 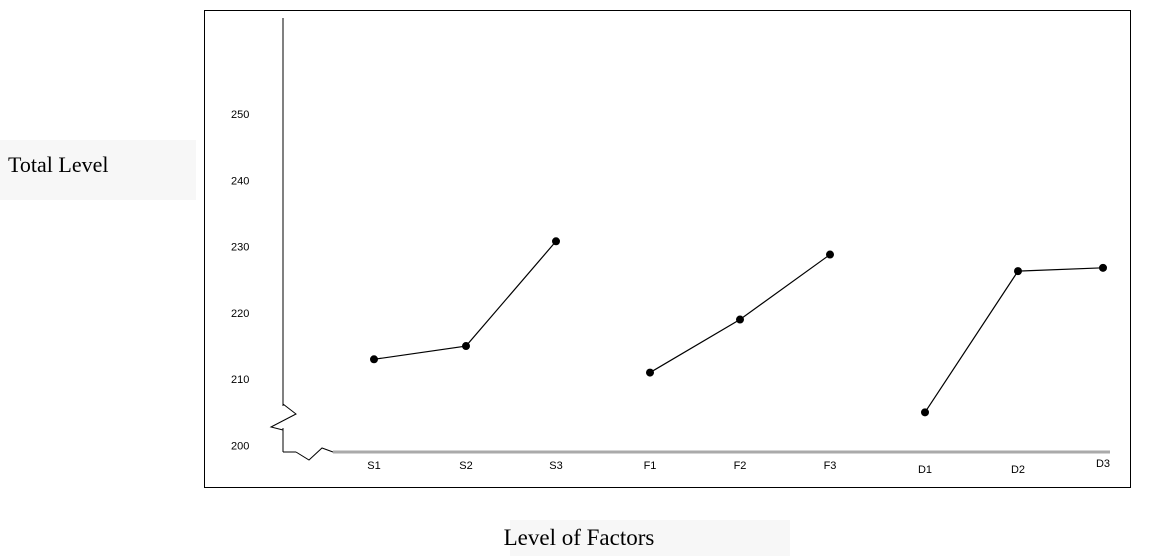 I want to click on x-tick-label: S1, so click(x=373, y=466).